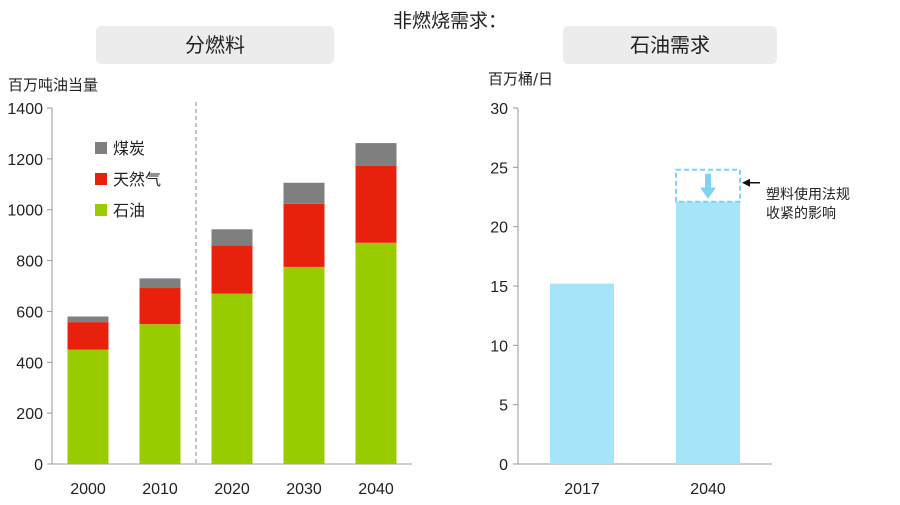 The width and height of the screenshot is (900, 505). Describe the element at coordinates (376, 489) in the screenshot. I see `left-x-tick-label: 2040` at that location.